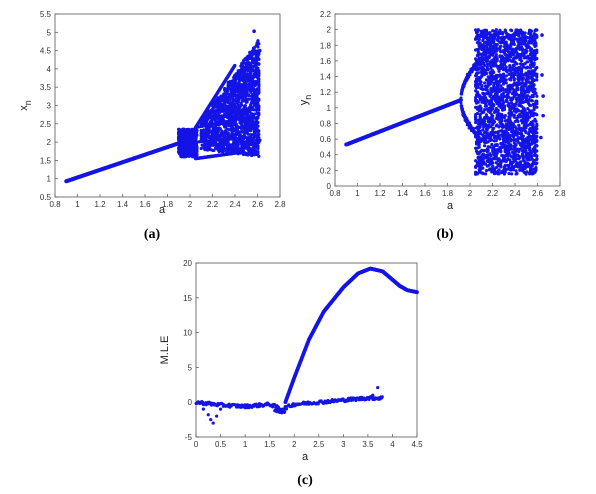 This screenshot has height=494, width=596. What do you see at coordinates (165, 350) in the screenshot?
I see `y-axis-label: M.L.E` at bounding box center [165, 350].